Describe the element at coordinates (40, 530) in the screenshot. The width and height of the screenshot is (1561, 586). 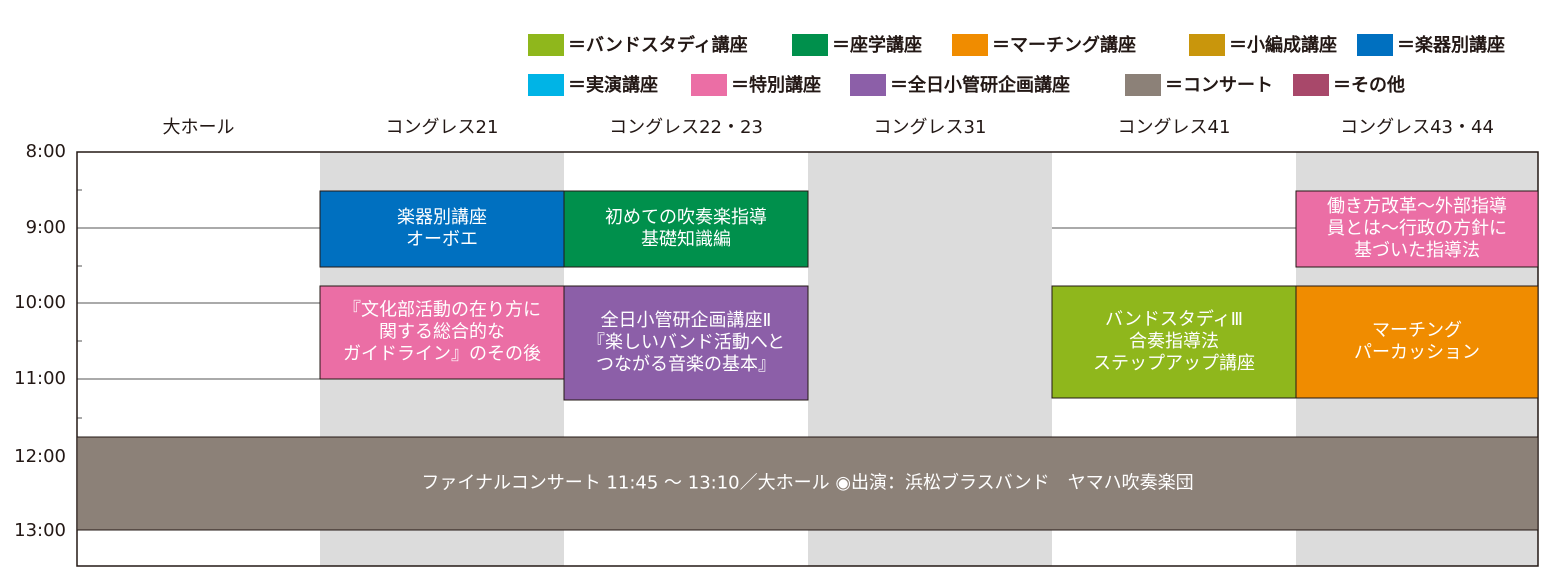
I see `time-label: 13:00` at that location.